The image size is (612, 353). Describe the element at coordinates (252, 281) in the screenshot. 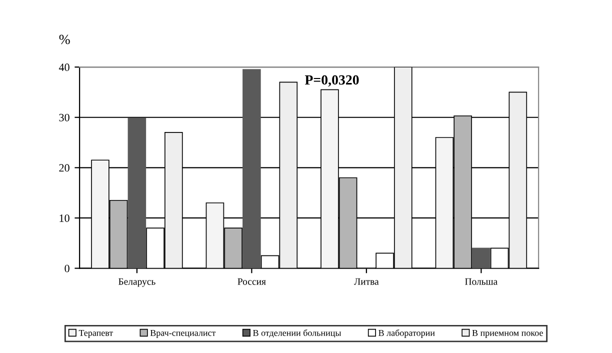

I see `x-tick-label: Россия` at that location.